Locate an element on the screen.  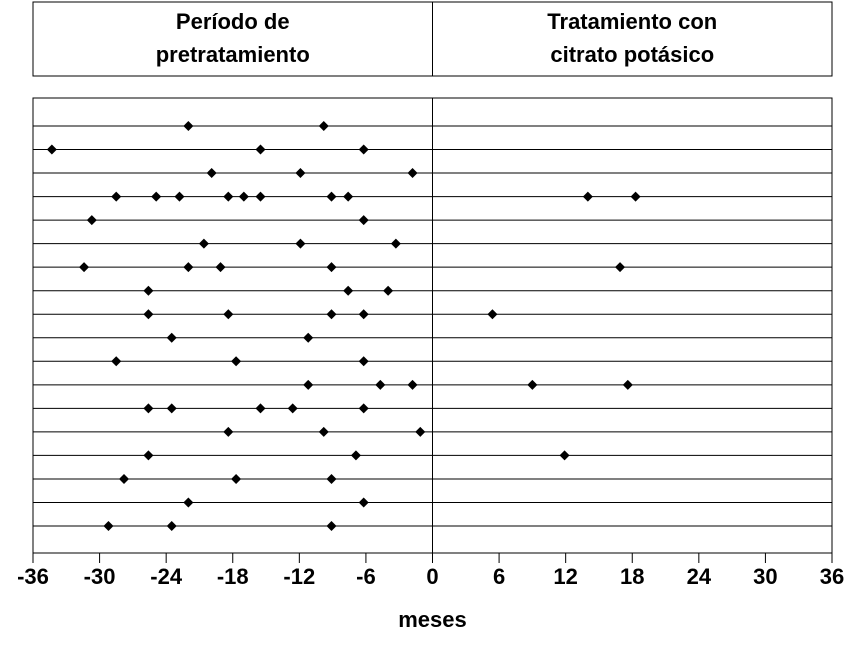
x-tick-label: 30 is located at coordinates (765, 576).